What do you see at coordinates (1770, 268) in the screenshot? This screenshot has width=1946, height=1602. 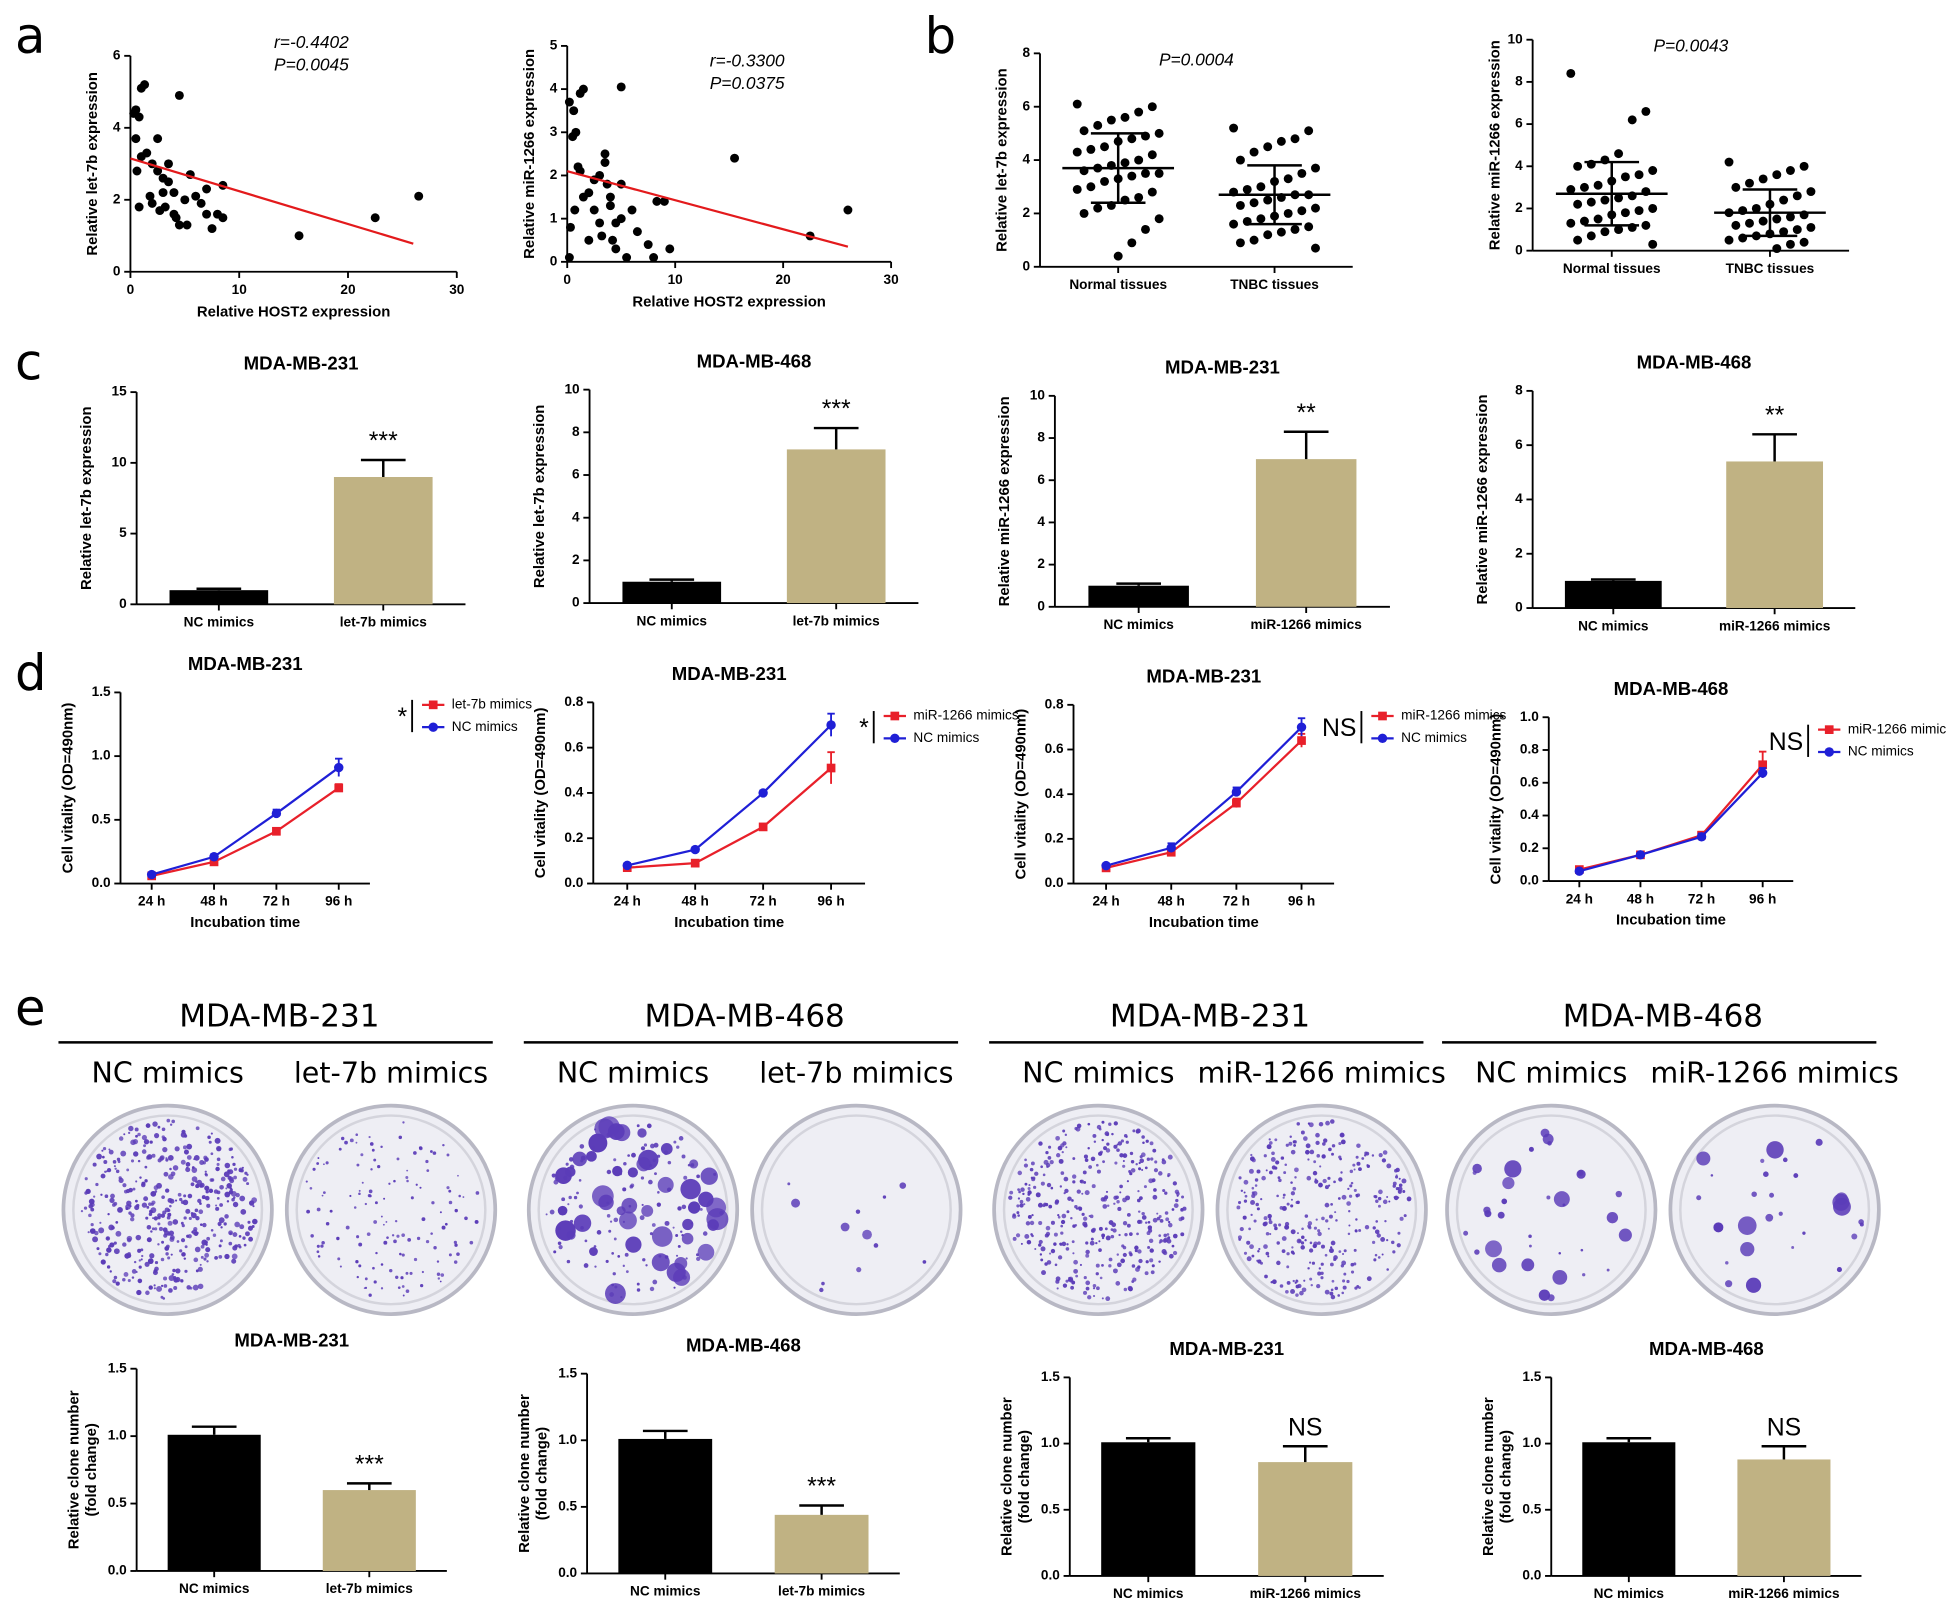 I see `x-tick-label: TNBC tissues` at bounding box center [1770, 268].